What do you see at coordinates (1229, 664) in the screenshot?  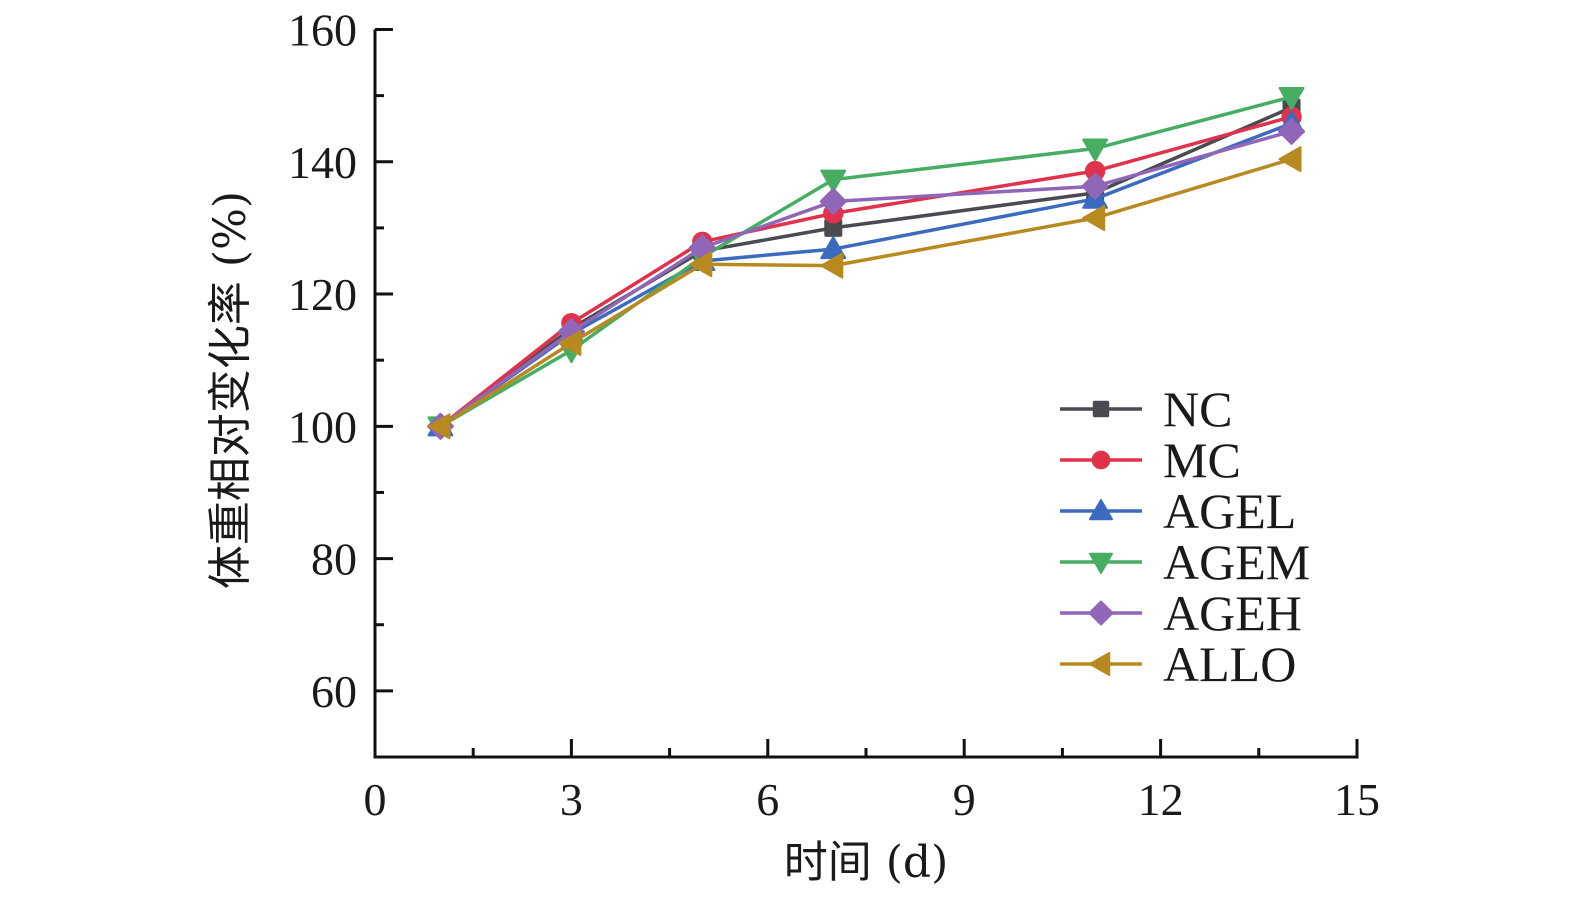 I see `legend-label-allo: ALLO` at bounding box center [1229, 664].